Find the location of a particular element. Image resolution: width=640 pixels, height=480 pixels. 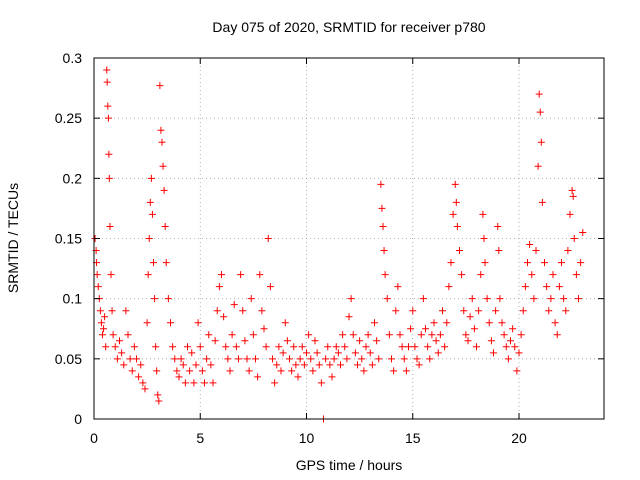

x-tick-label: 0 is located at coordinates (94, 438).